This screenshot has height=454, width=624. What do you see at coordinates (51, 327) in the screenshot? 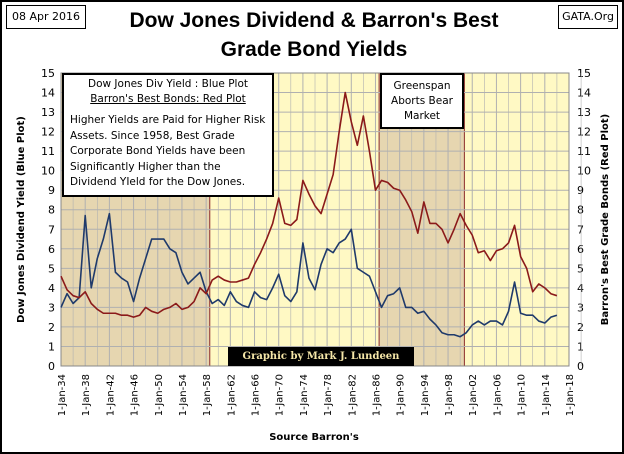
I see `y-tick-label: 2` at bounding box center [51, 327].